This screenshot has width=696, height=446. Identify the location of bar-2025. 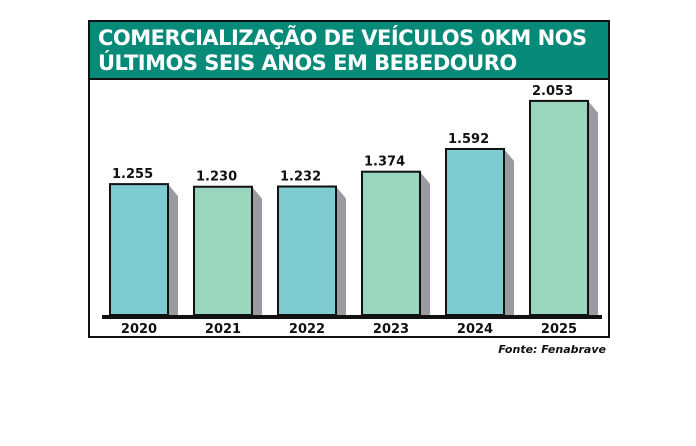
(559, 207).